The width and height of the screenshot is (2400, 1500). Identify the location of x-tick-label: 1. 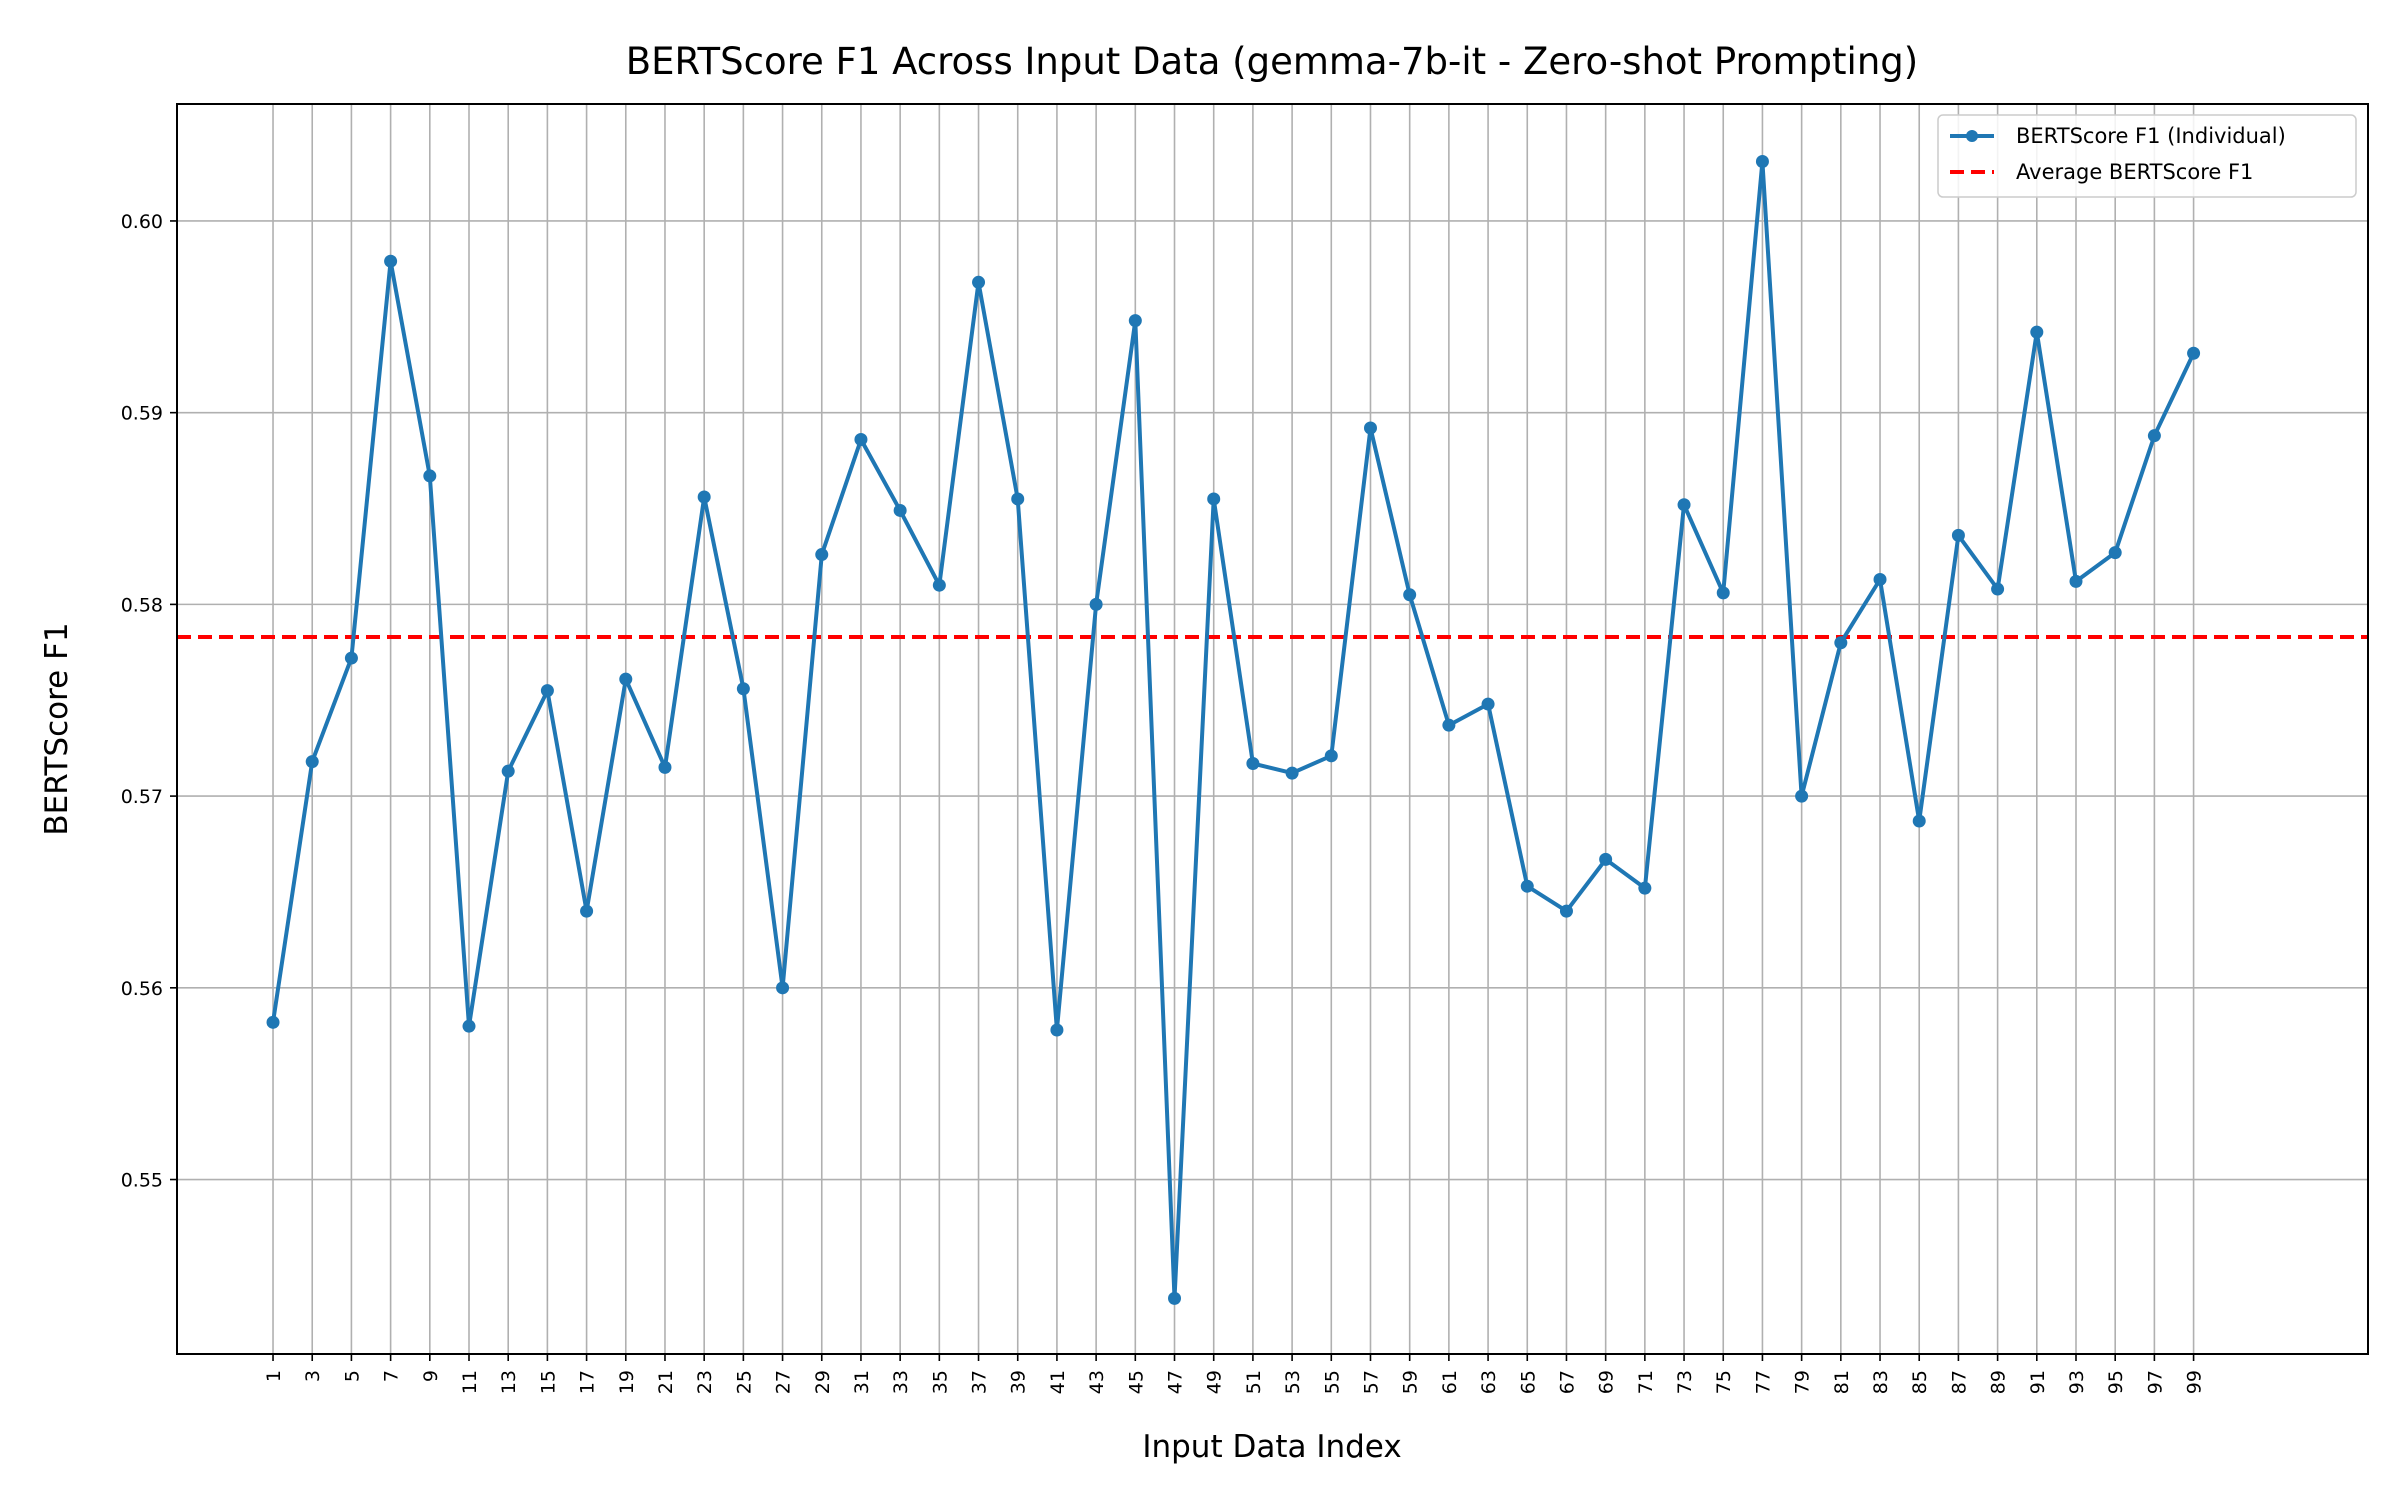
(274, 1376).